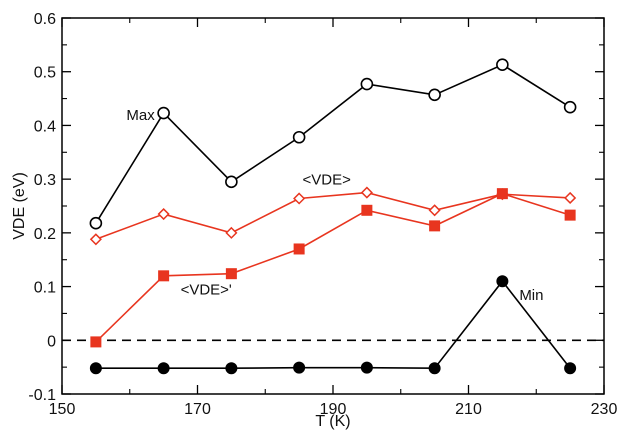 This screenshot has height=430, width=624. I want to click on y-tick-label: 0.2, so click(45, 234).